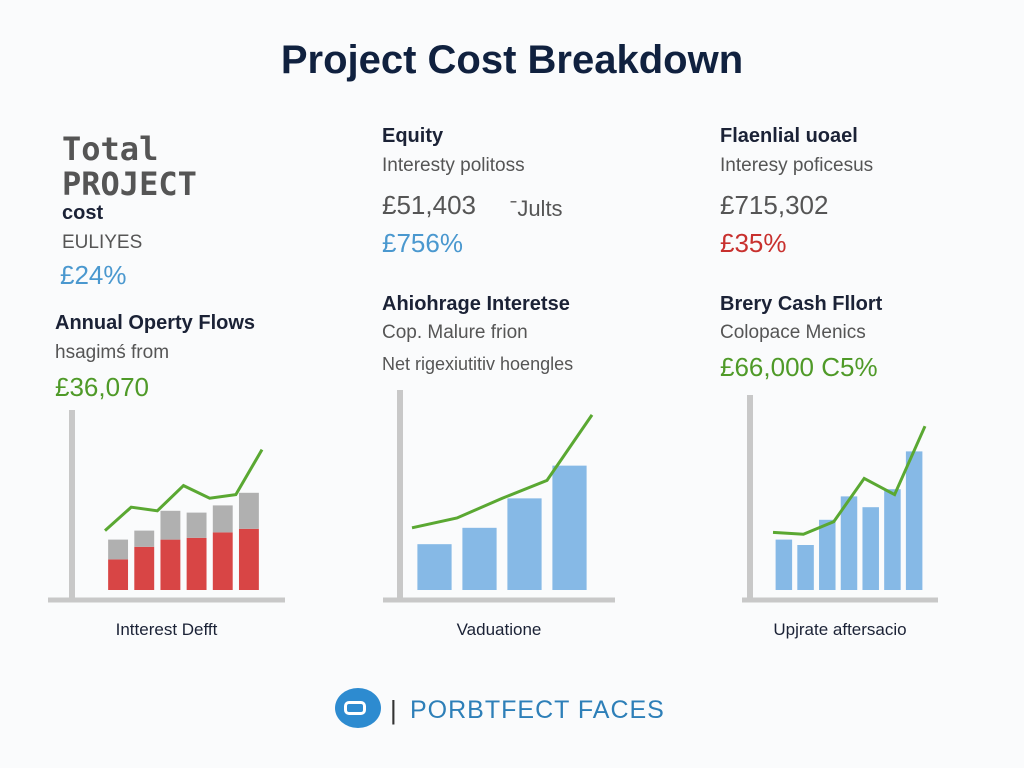 This screenshot has height=768, width=1024. Describe the element at coordinates (839, 629) in the screenshot. I see `caption: Upjrate aftersacio` at that location.